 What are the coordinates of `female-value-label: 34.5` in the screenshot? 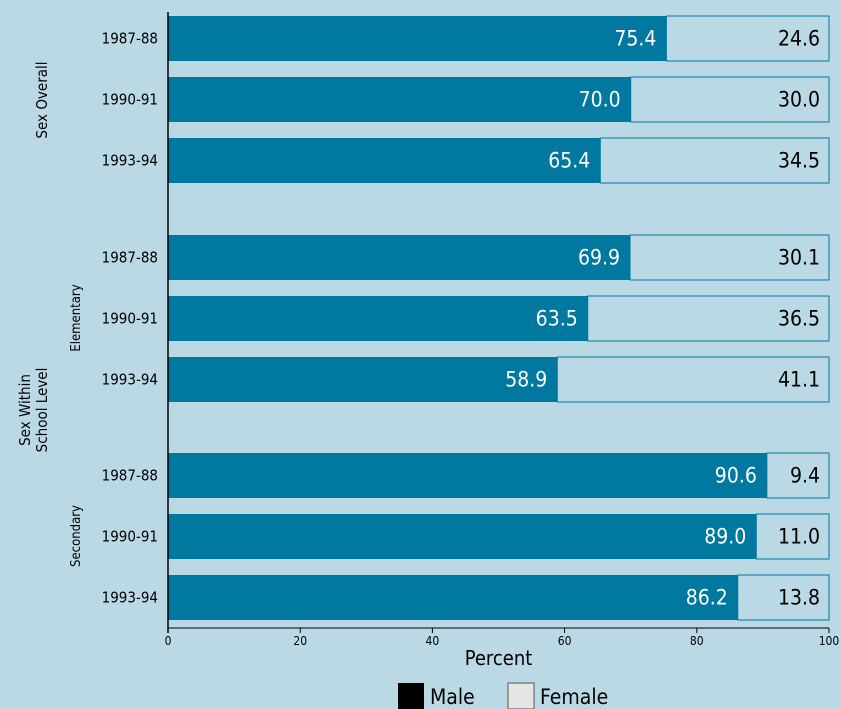 It's located at (799, 161).